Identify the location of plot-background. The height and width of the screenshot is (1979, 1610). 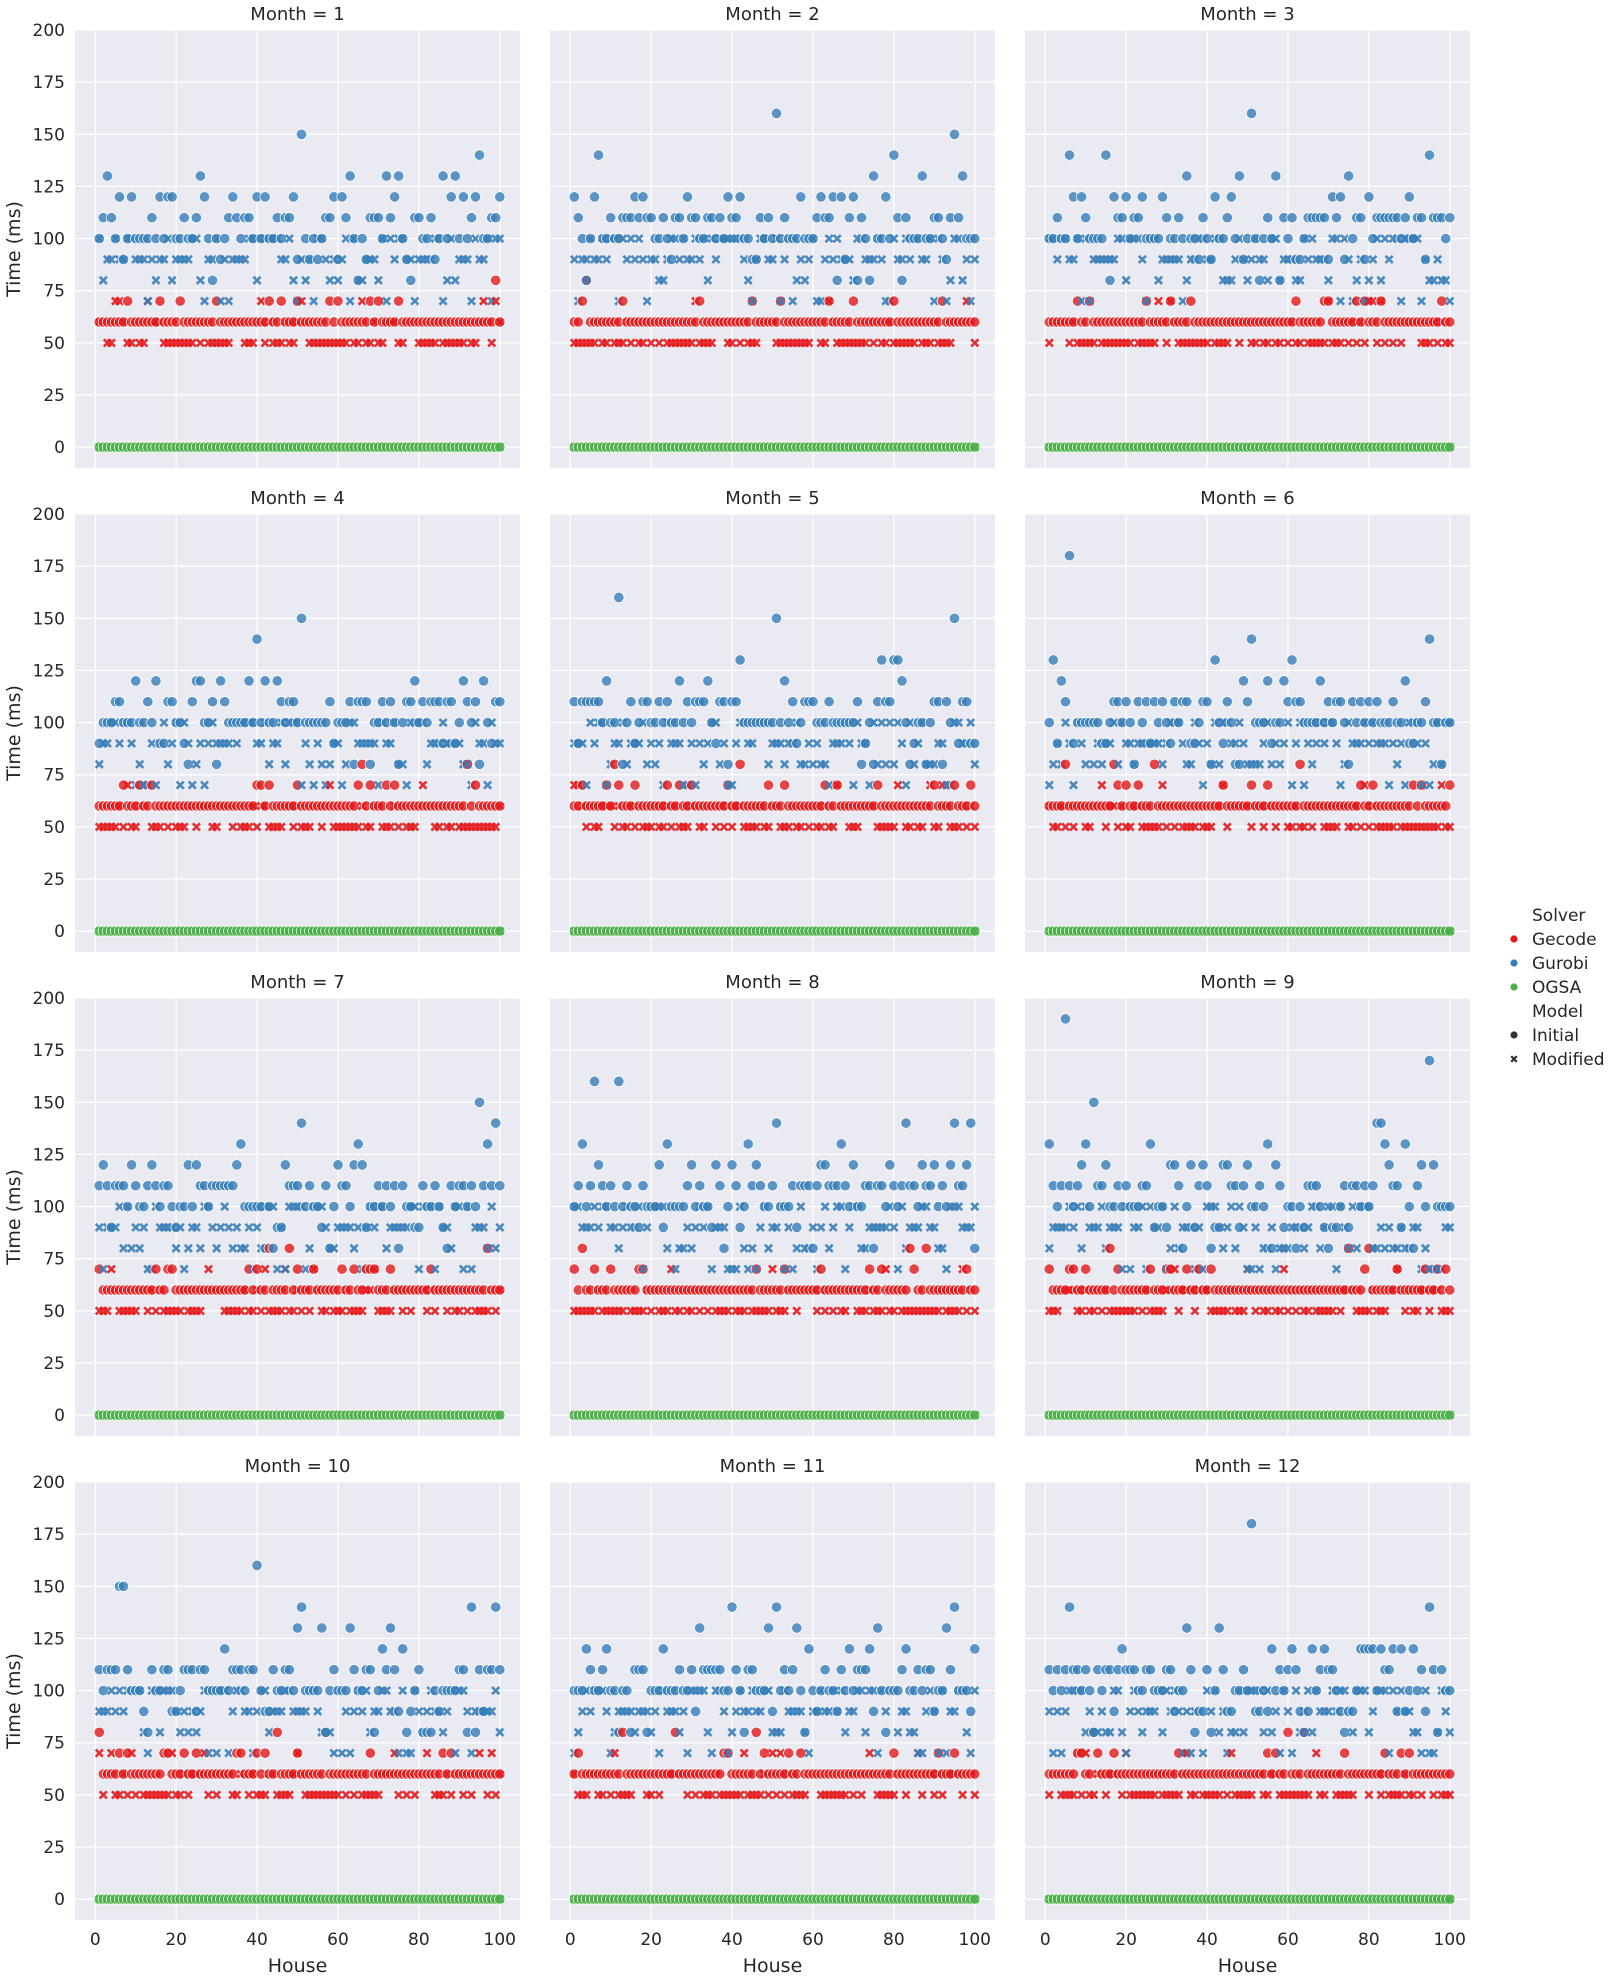
(297, 1217).